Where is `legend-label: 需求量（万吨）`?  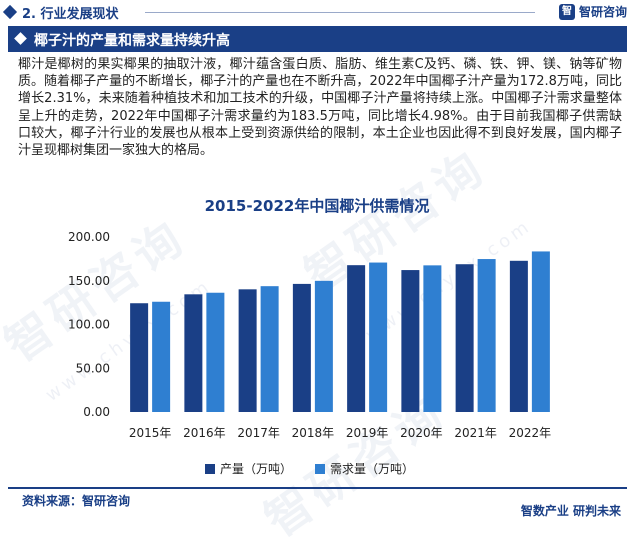
legend-label: 需求量（万吨） is located at coordinates (372, 469).